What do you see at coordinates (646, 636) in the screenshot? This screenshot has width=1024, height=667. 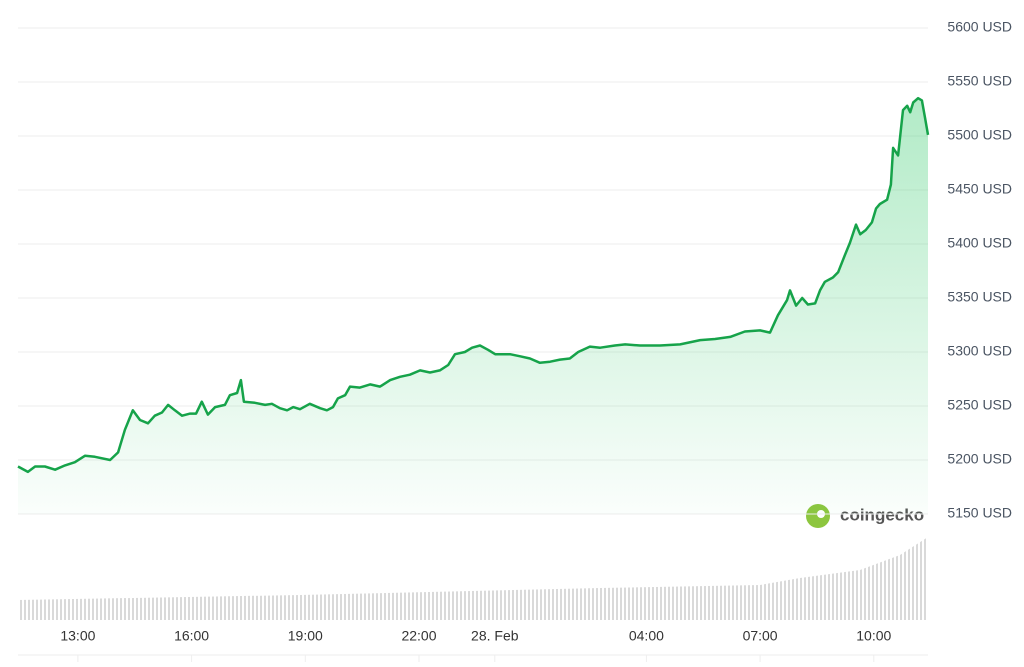 I see `x-tick-label: 04:00` at bounding box center [646, 636].